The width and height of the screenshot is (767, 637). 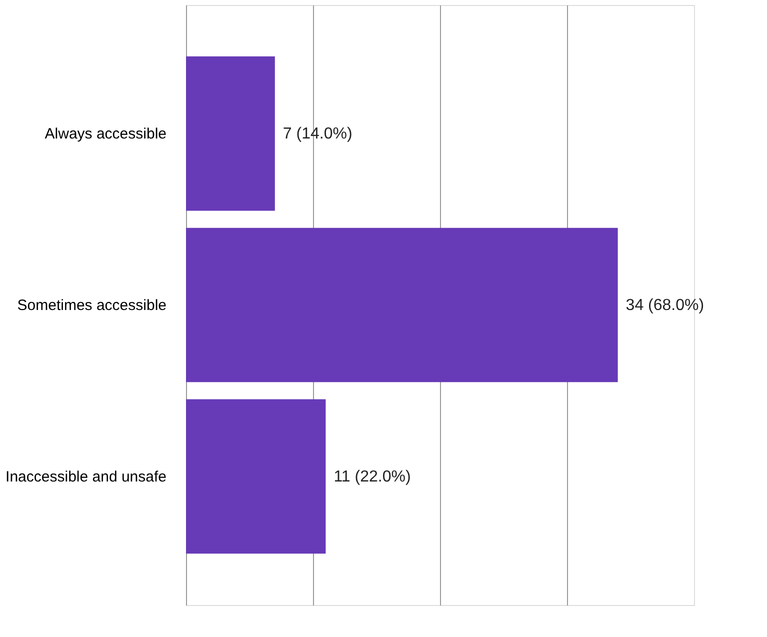 I want to click on data-label: 34 (68.0%), so click(x=665, y=305).